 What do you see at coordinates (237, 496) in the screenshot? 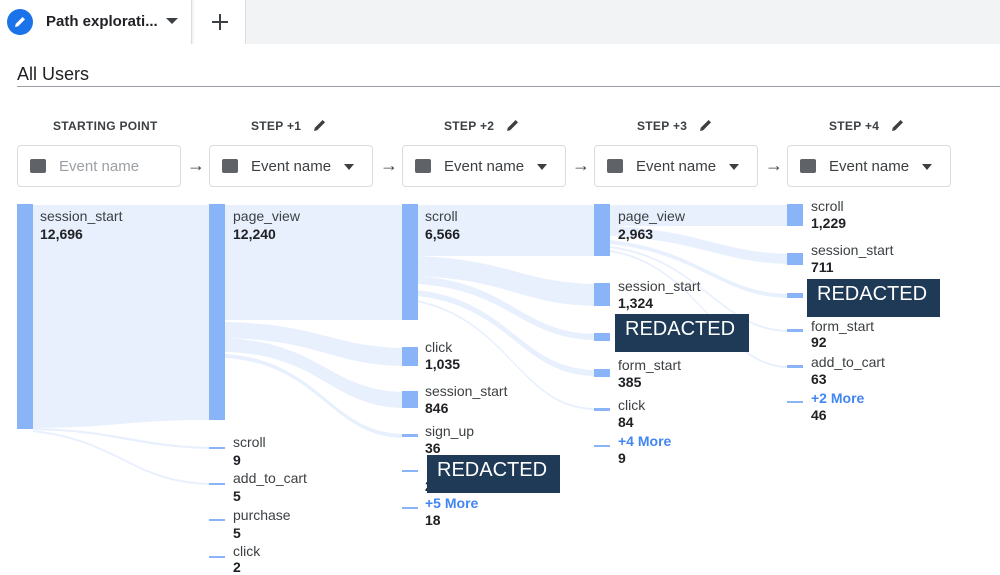
I see `node-value: 5` at bounding box center [237, 496].